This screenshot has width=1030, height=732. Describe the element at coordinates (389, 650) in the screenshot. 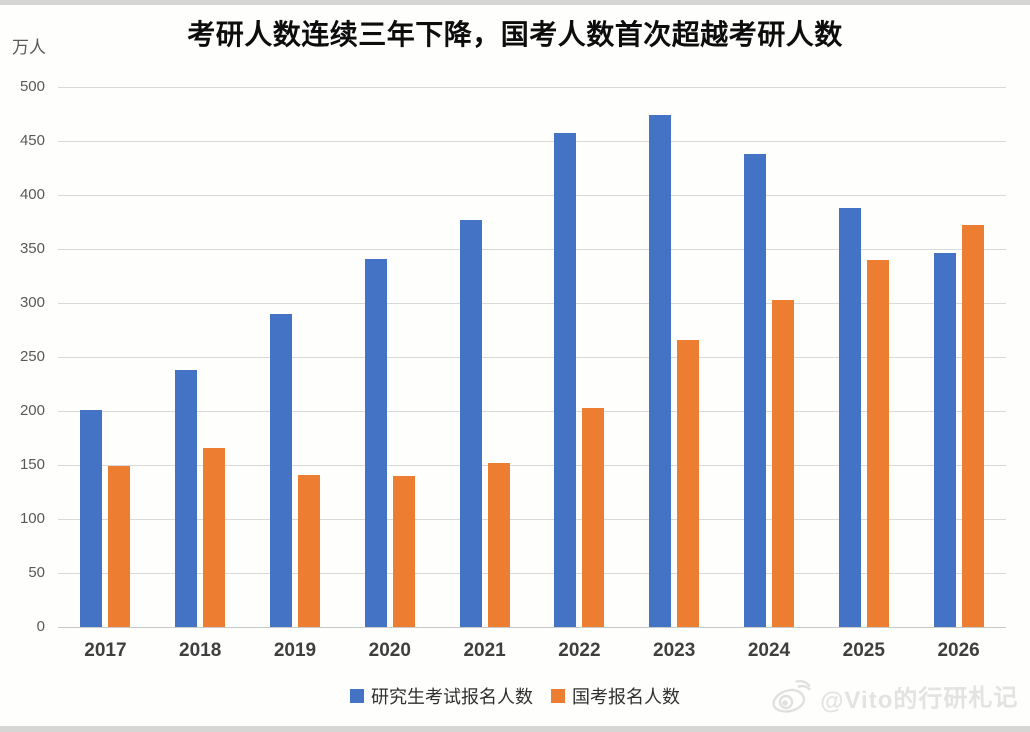

I see `x-axis-label-2020: 2020` at that location.